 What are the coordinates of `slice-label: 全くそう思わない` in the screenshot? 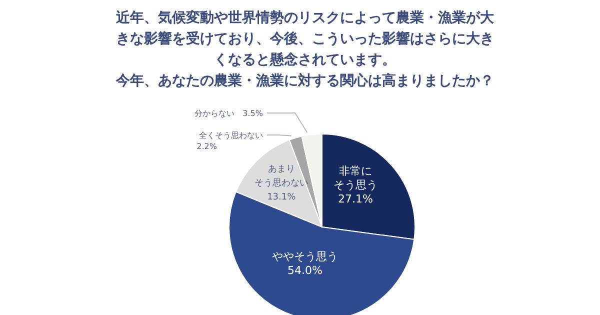 It's located at (231, 135).